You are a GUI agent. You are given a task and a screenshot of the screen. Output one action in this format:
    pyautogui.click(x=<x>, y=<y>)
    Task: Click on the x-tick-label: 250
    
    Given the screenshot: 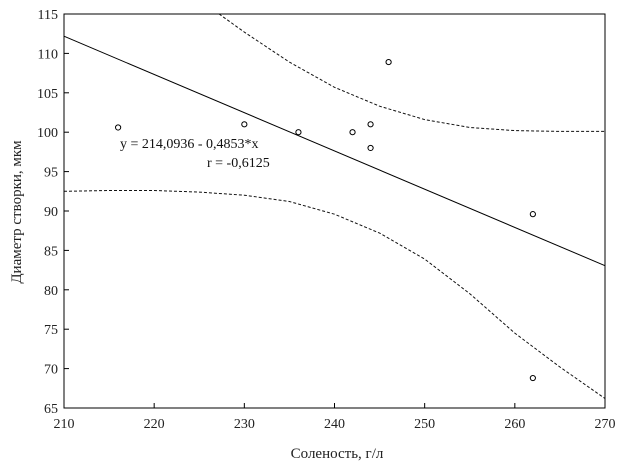 What is the action you would take?
    pyautogui.click(x=424, y=424)
    